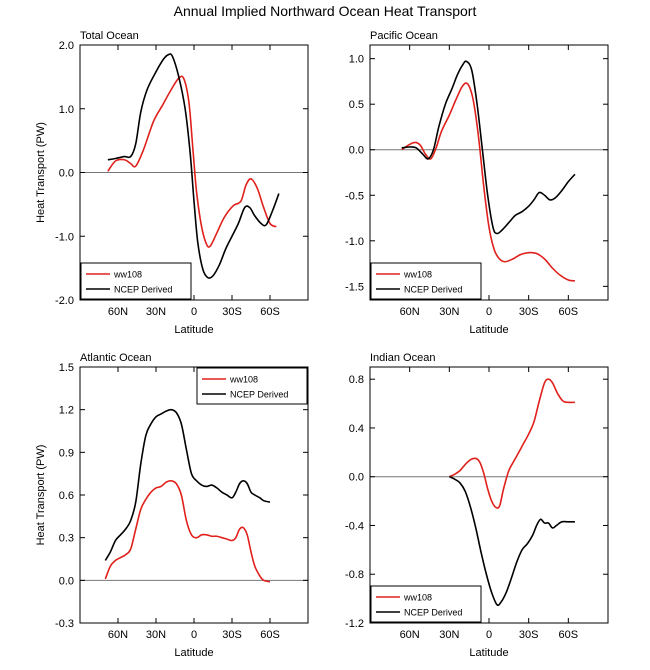 The image size is (650, 670). I want to click on panel-title: Atlantic Ocean, so click(116, 358).